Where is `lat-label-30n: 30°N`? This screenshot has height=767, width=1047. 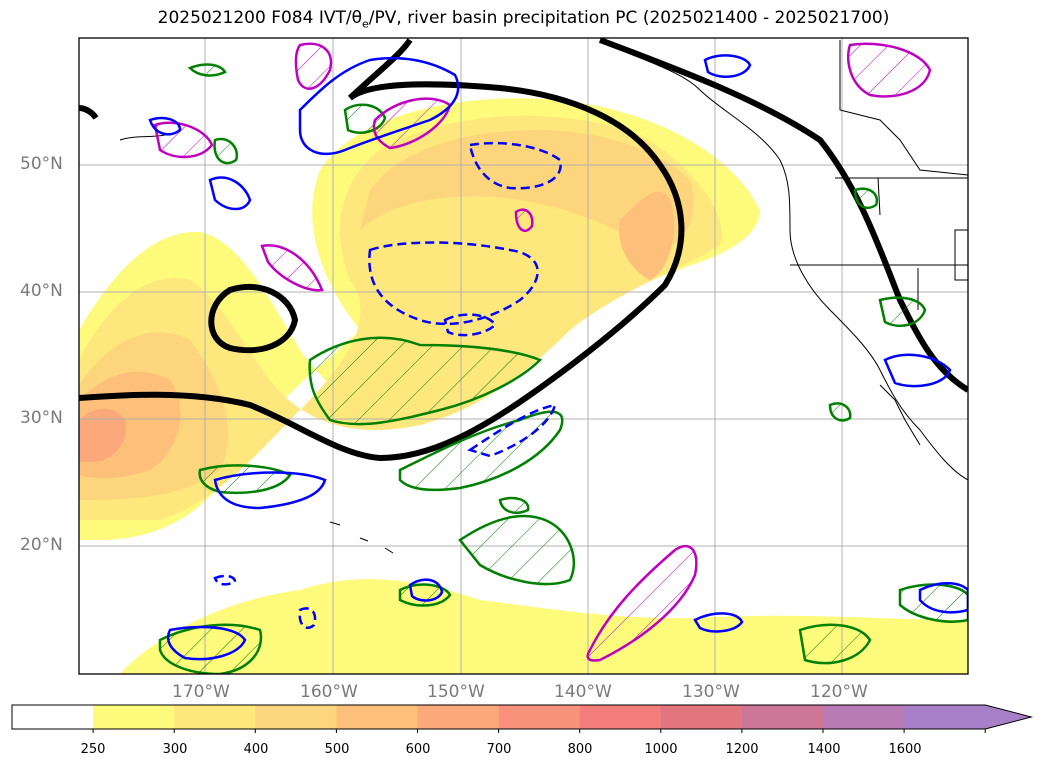
lat-label-30n: 30°N is located at coordinates (41, 418).